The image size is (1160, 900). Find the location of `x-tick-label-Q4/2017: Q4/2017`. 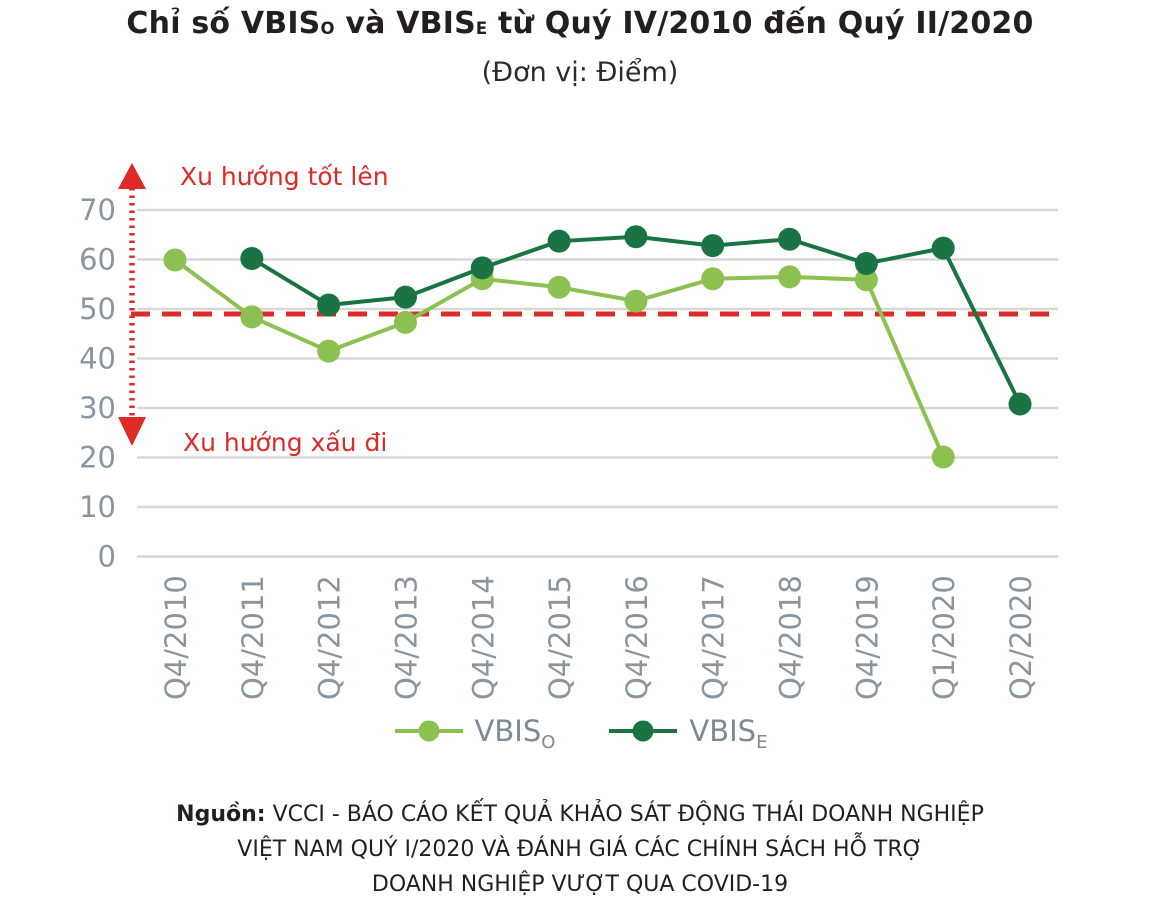

x-tick-label-Q4/2017: Q4/2017 is located at coordinates (714, 637).